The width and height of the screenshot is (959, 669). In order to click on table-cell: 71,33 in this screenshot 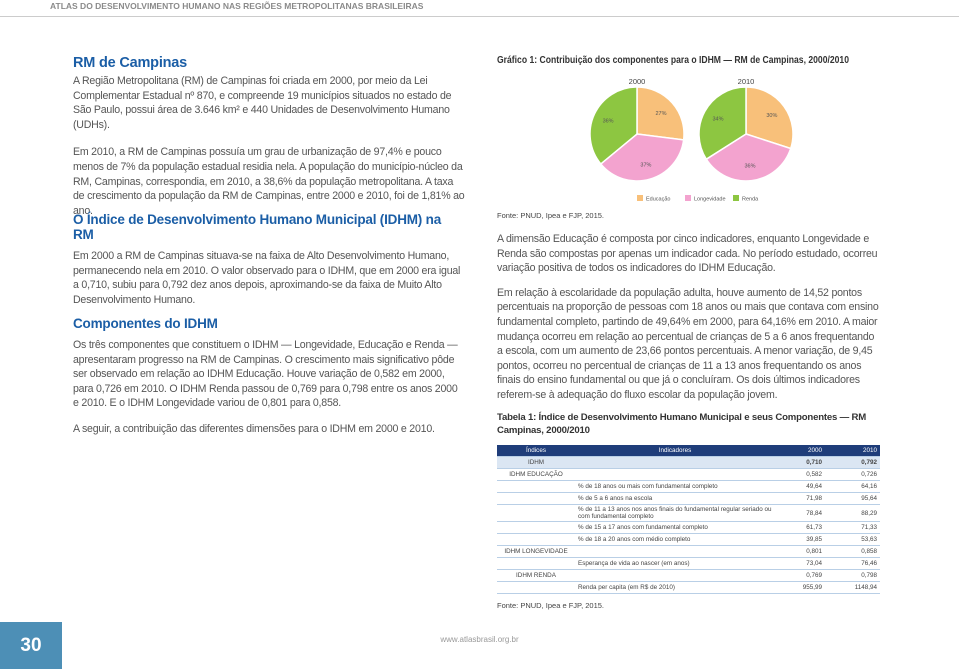, I will do `click(852, 527)`.